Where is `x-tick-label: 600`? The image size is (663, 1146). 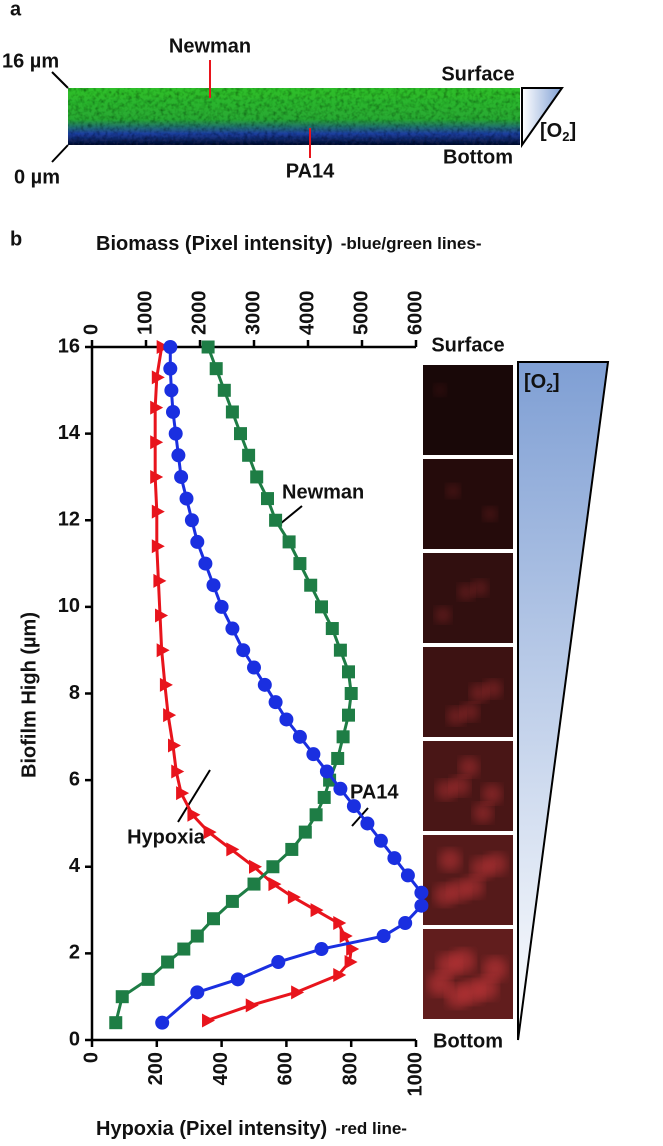
x-tick-label: 600 is located at coordinates (286, 1068).